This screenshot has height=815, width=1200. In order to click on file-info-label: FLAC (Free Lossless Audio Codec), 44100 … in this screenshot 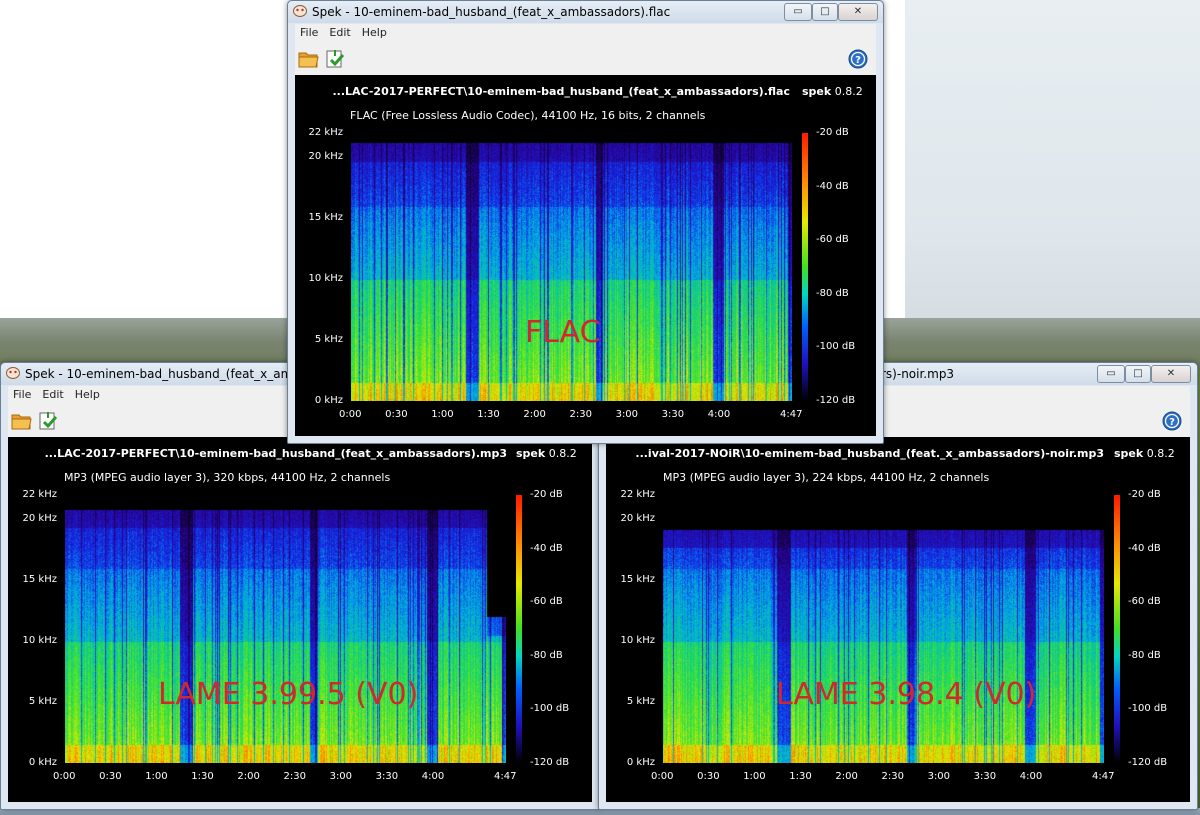, I will do `click(528, 115)`.